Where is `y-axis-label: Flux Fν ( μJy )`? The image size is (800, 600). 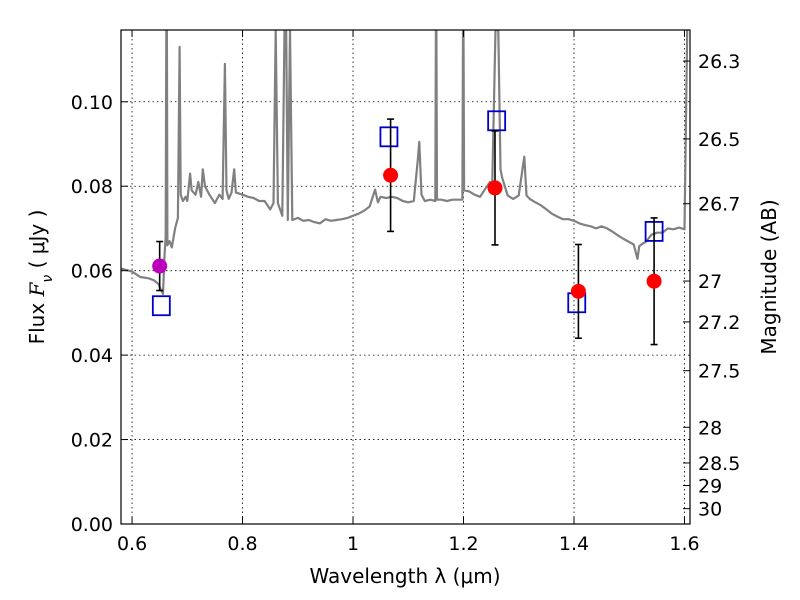 y-axis-label: Flux Fν ( μJy ) is located at coordinates (40, 277).